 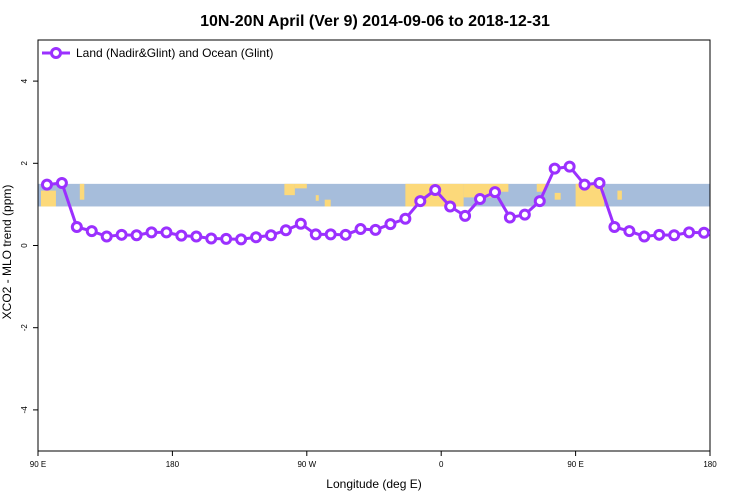 What do you see at coordinates (174, 53) in the screenshot?
I see `legend-label: Land (Nadir&Glint) and Ocean (Glint)` at bounding box center [174, 53].